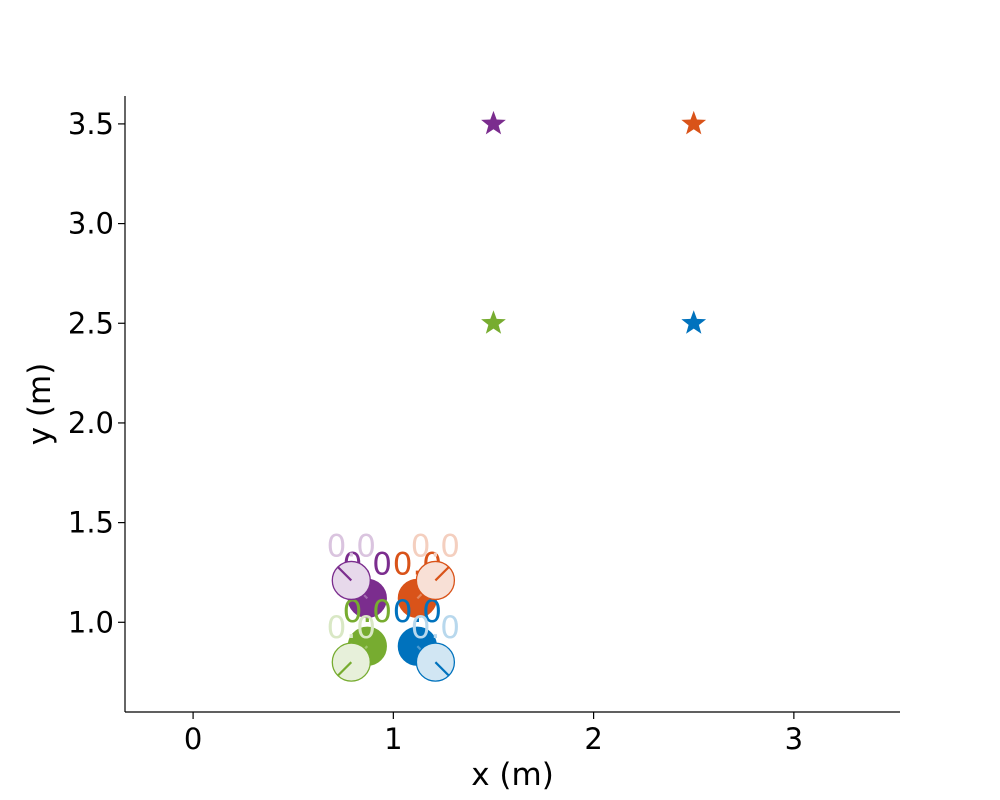  Describe the element at coordinates (91, 323) in the screenshot. I see `y-tick-label: 2.5` at that location.